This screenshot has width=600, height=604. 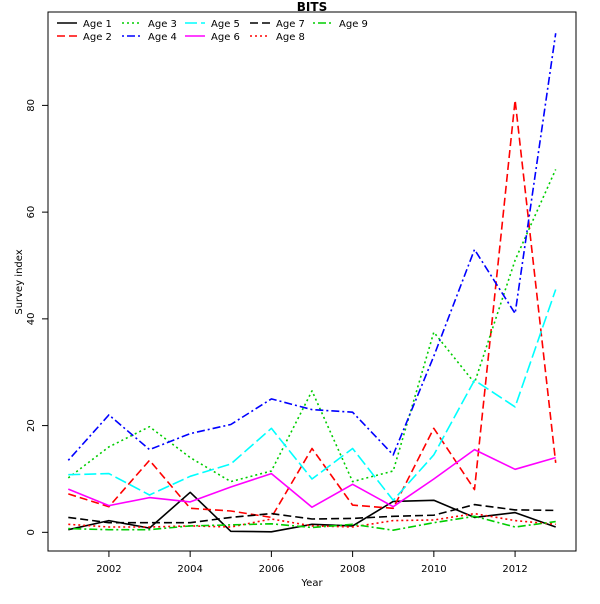 I want to click on x-tick-label: 2006, so click(x=271, y=569).